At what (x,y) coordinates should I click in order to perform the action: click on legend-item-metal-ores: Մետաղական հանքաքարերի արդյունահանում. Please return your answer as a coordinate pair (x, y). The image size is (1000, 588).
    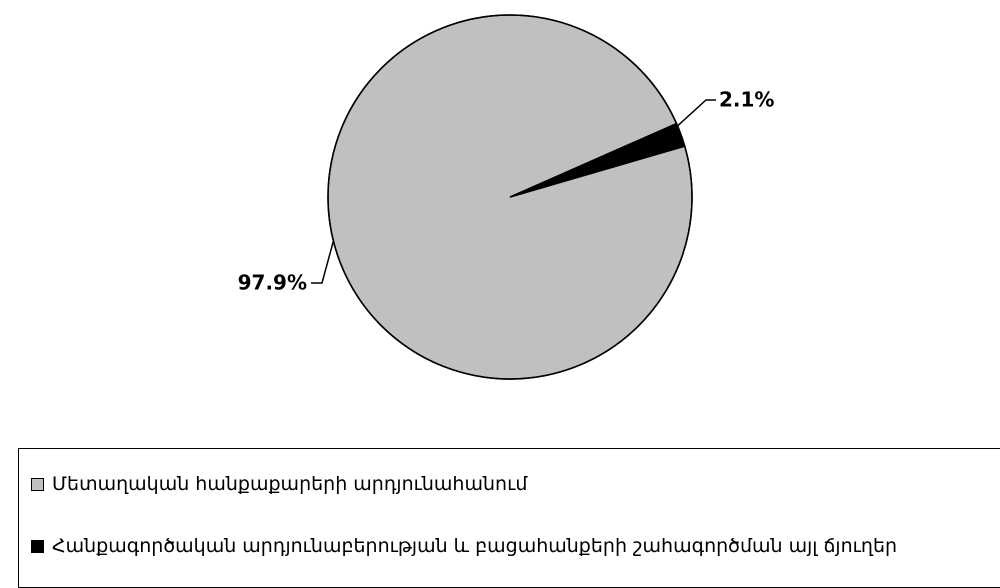
    Looking at the image, I should click on (279, 484).